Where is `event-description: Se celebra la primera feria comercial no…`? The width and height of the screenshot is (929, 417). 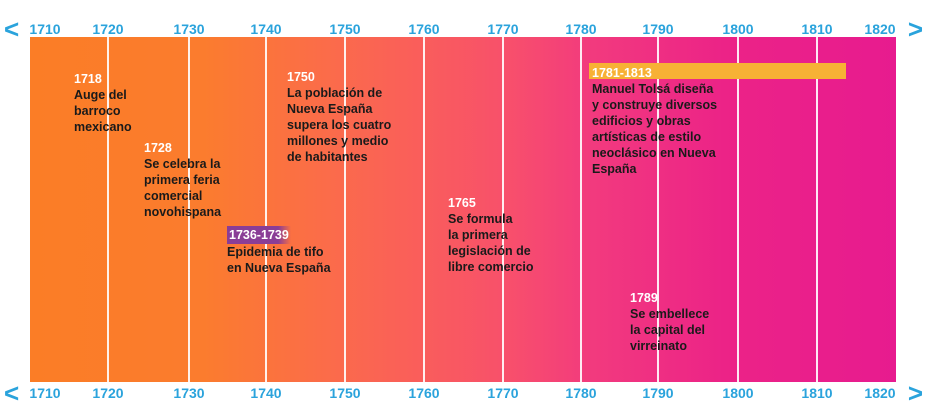 event-description: Se celebra la primera feria comercial no… is located at coordinates (183, 188).